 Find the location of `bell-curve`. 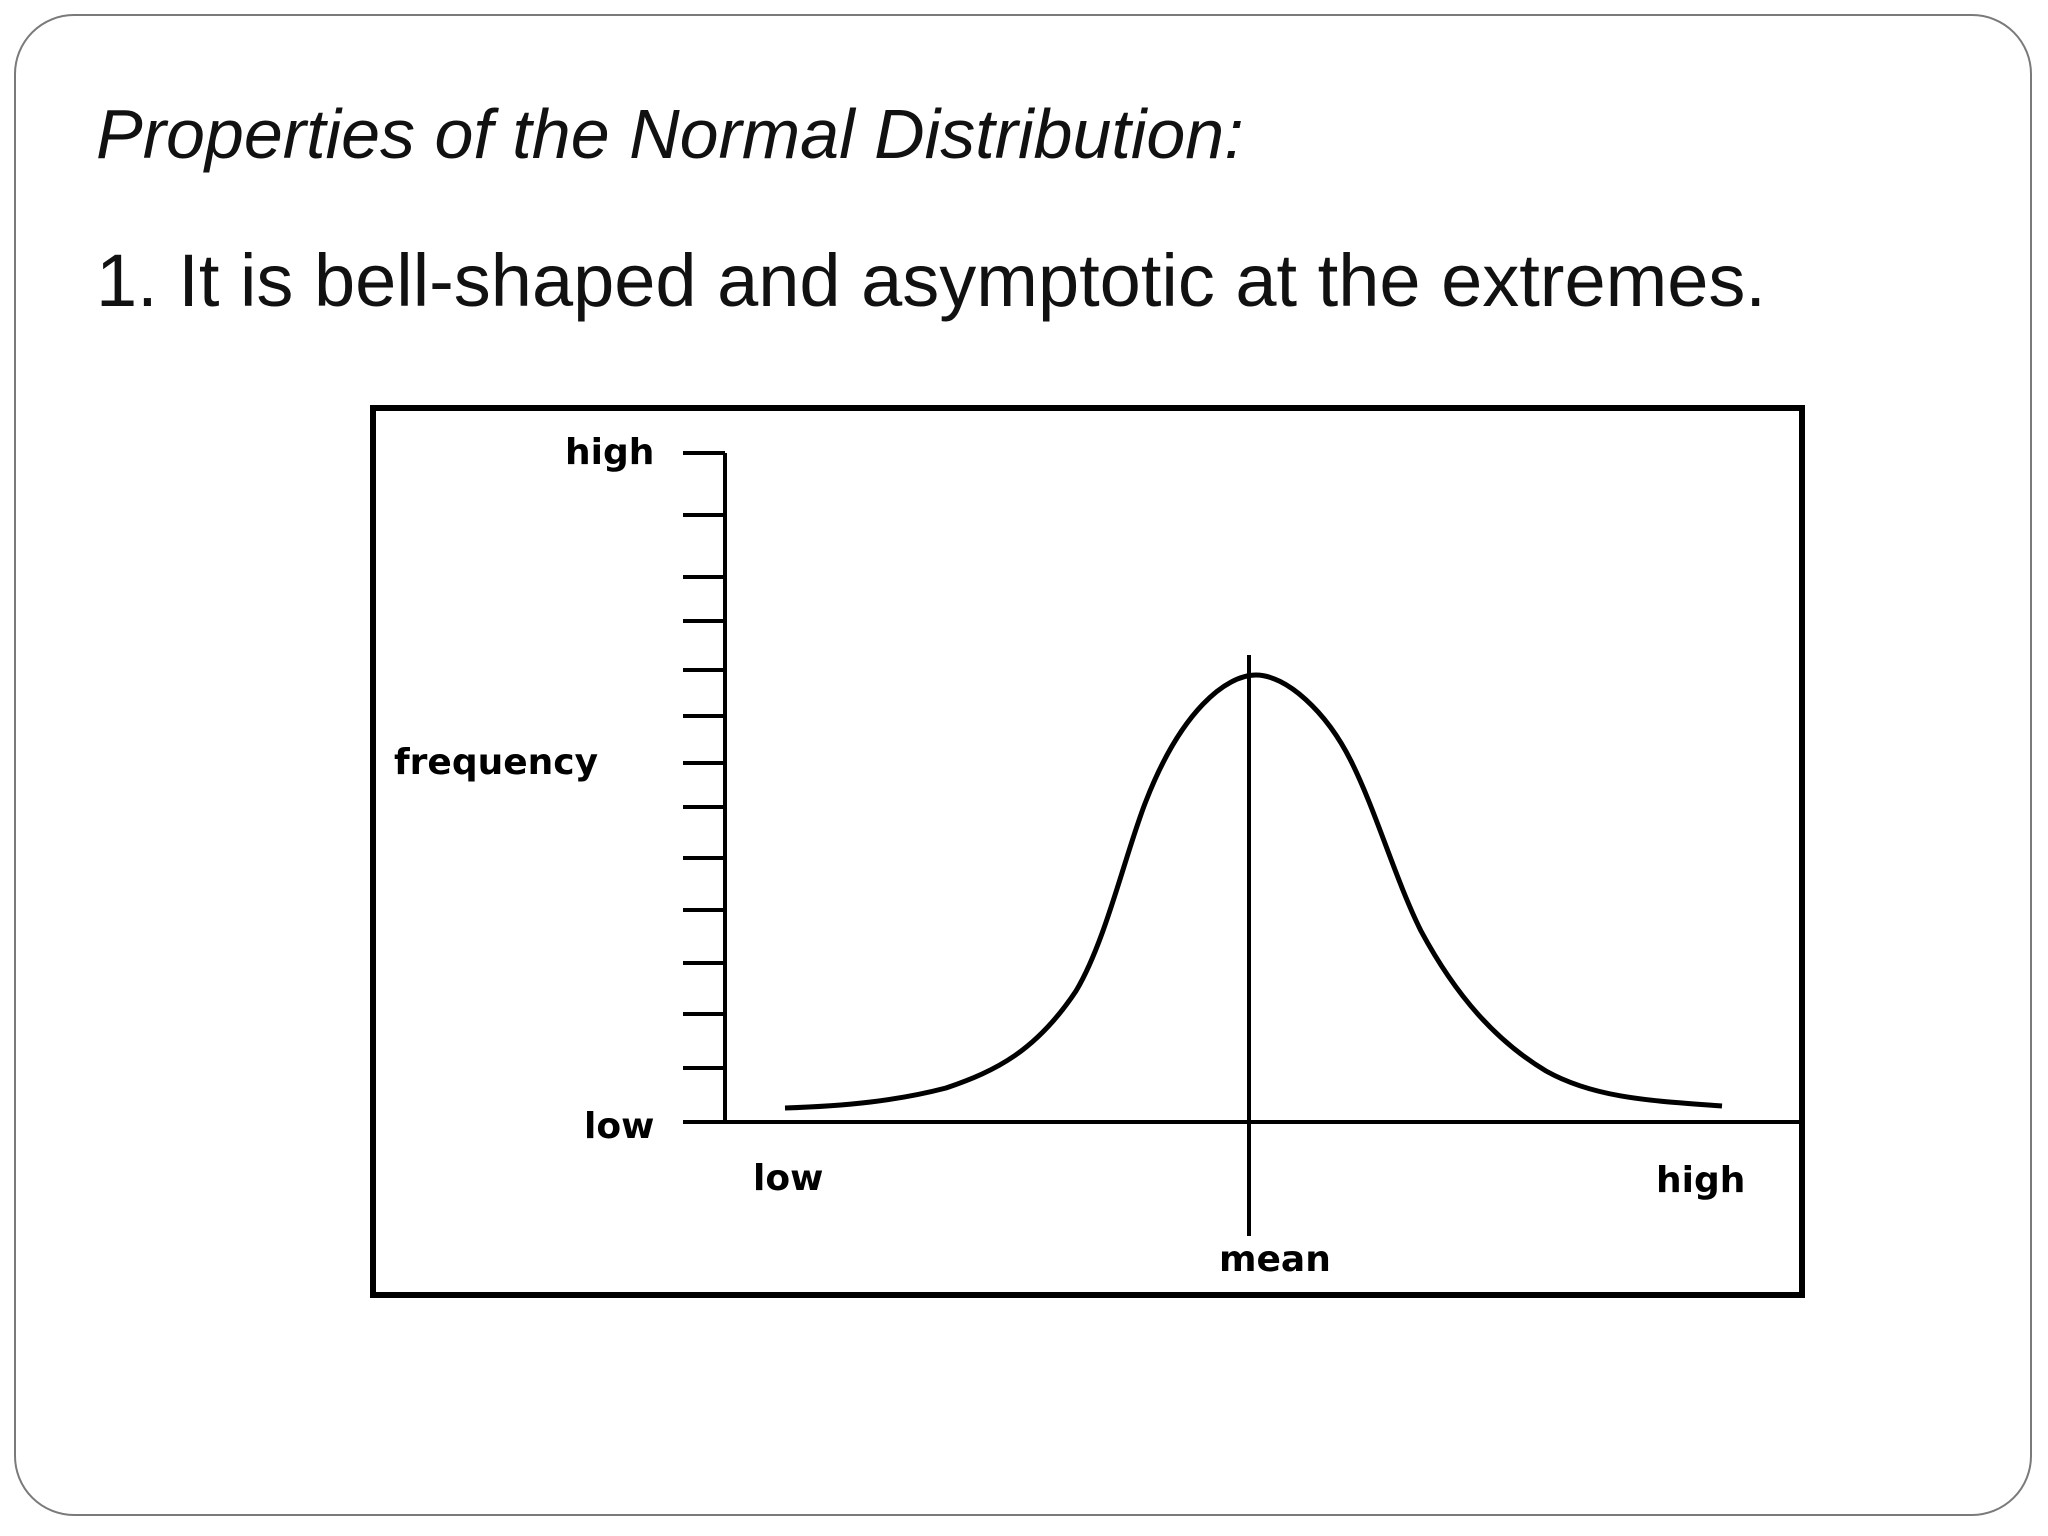

bell-curve is located at coordinates (1253, 891).